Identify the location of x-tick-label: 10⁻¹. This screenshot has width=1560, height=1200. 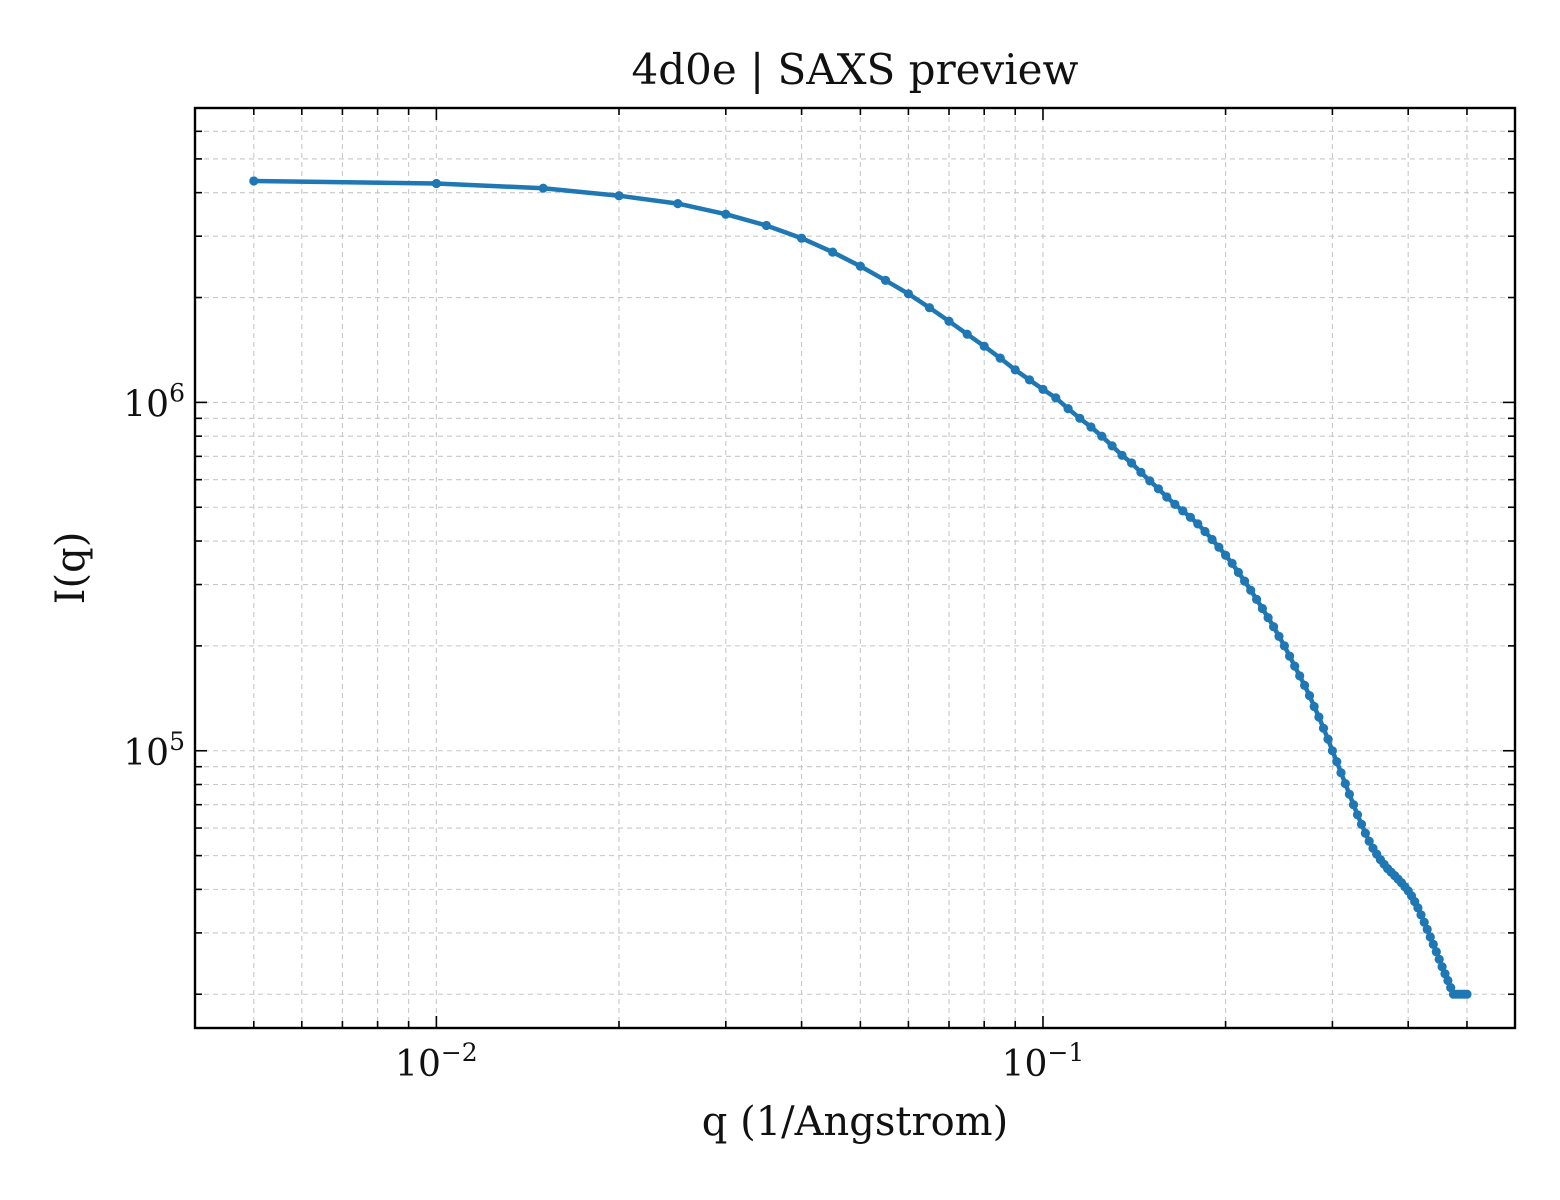
(1043, 1061).